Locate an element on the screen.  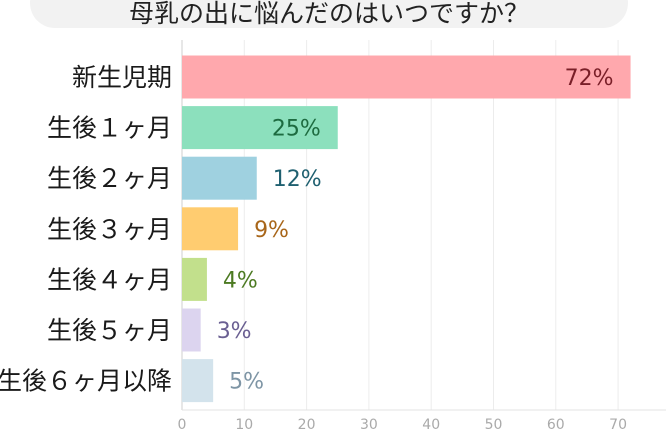
x-tick-label: 20 is located at coordinates (307, 424).